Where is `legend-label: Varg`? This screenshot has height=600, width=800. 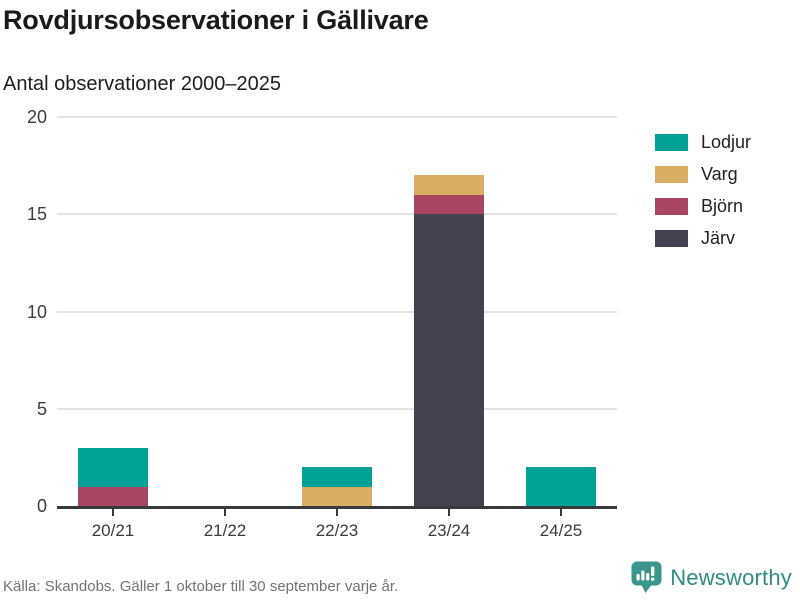 legend-label: Varg is located at coordinates (719, 174).